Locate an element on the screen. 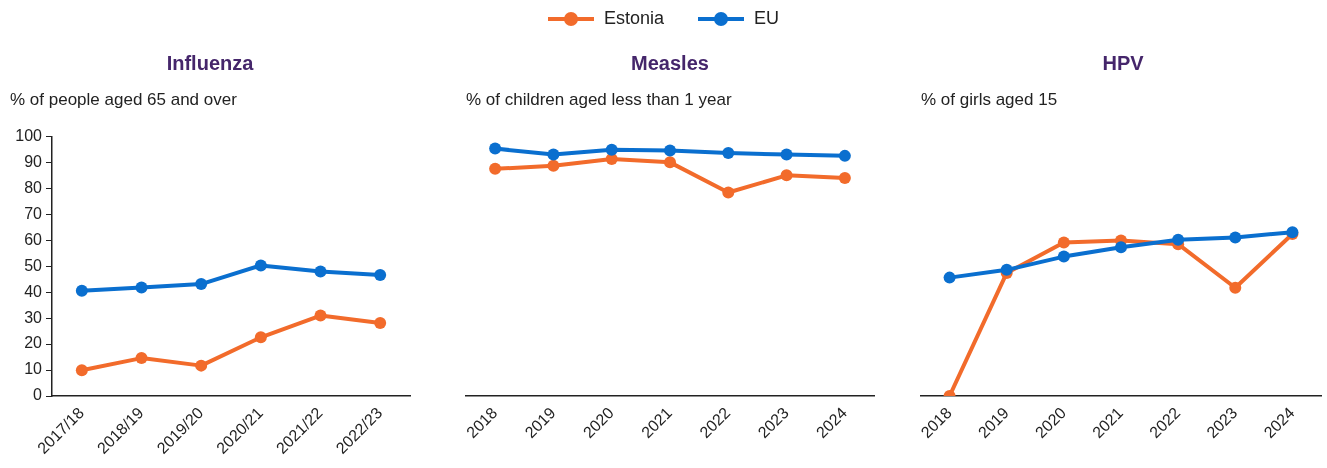 The width and height of the screenshot is (1327, 468). chart-subtitle: % of children aged less than 1 year is located at coordinates (599, 99).